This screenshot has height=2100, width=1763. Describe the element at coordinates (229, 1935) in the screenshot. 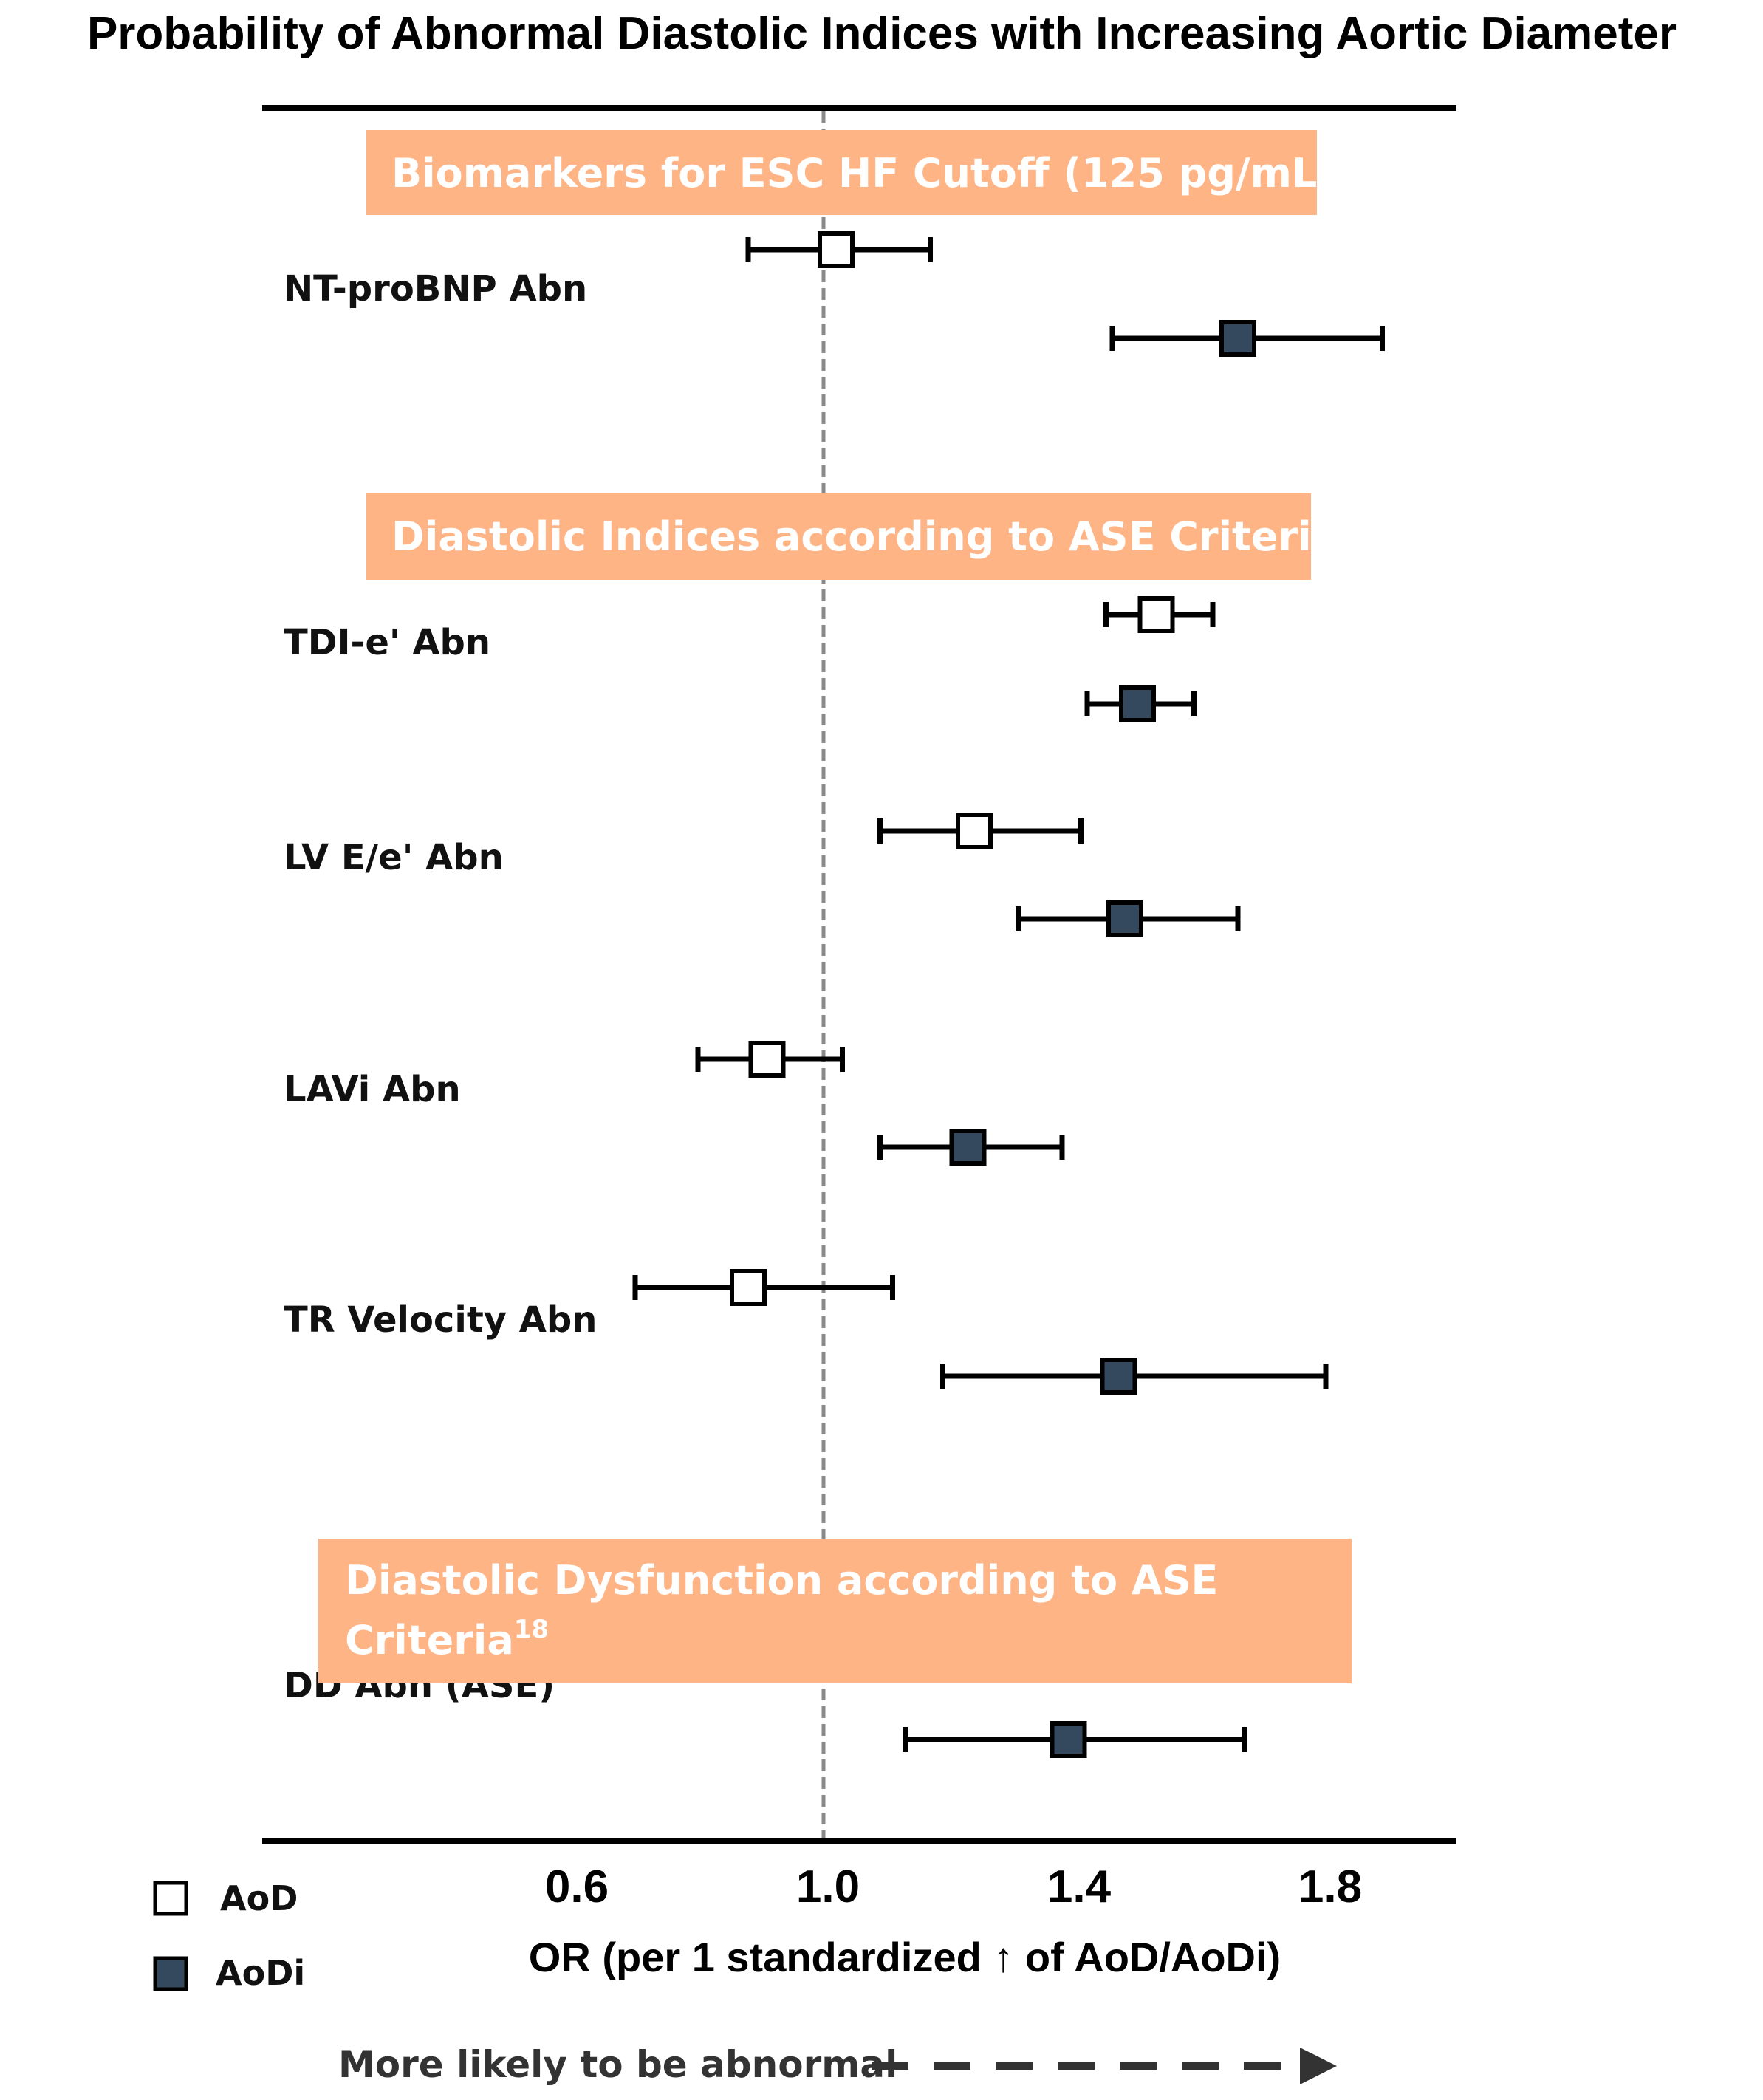

I see `legend: AoD AoDi` at that location.